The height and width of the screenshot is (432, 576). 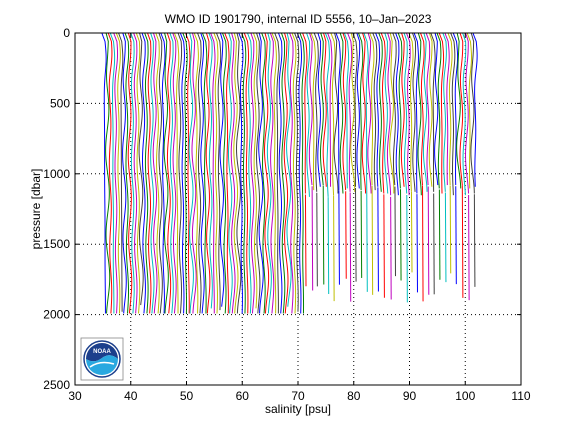 I want to click on x-axis-label: salinity [psu], so click(x=298, y=409).